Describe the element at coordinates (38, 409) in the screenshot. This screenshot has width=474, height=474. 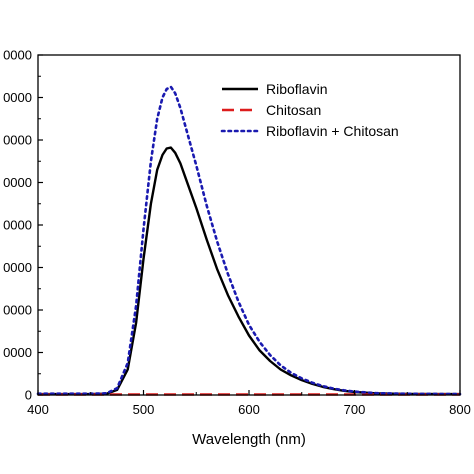
I see `x-tick-label: 400` at that location.